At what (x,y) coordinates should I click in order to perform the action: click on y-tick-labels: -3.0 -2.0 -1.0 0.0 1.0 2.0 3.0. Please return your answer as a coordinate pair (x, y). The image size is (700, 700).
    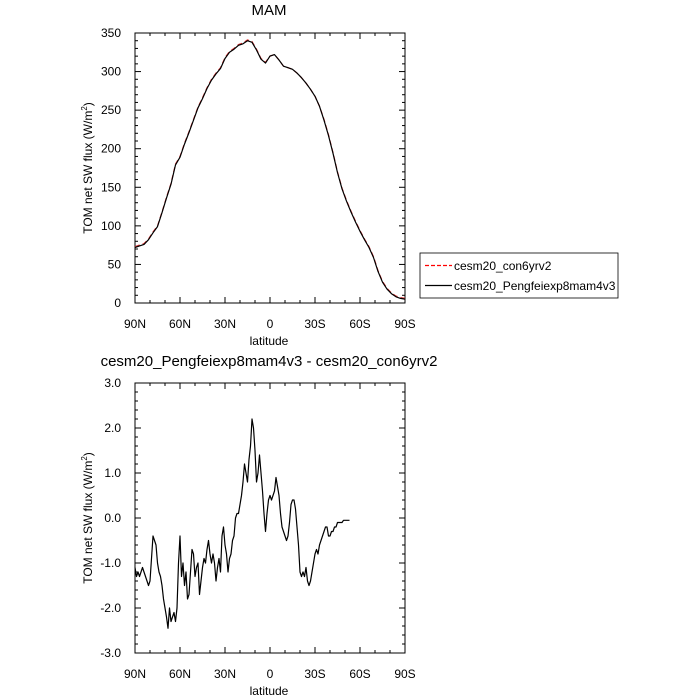
    Looking at the image, I should click on (110, 518).